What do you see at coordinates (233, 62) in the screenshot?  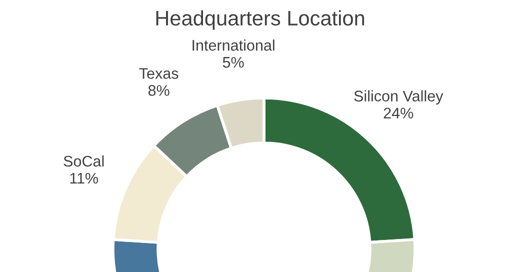 I see `data-label: 5%` at bounding box center [233, 62].